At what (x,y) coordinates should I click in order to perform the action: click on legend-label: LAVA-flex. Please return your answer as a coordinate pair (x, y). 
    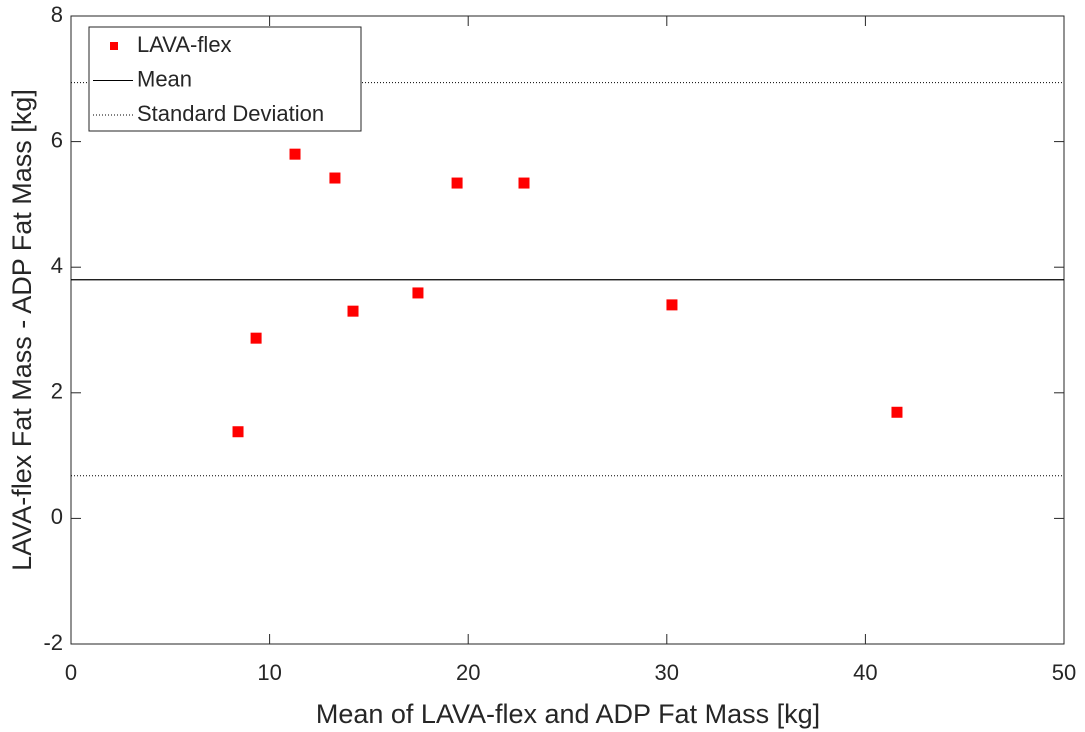
    Looking at the image, I should click on (184, 44).